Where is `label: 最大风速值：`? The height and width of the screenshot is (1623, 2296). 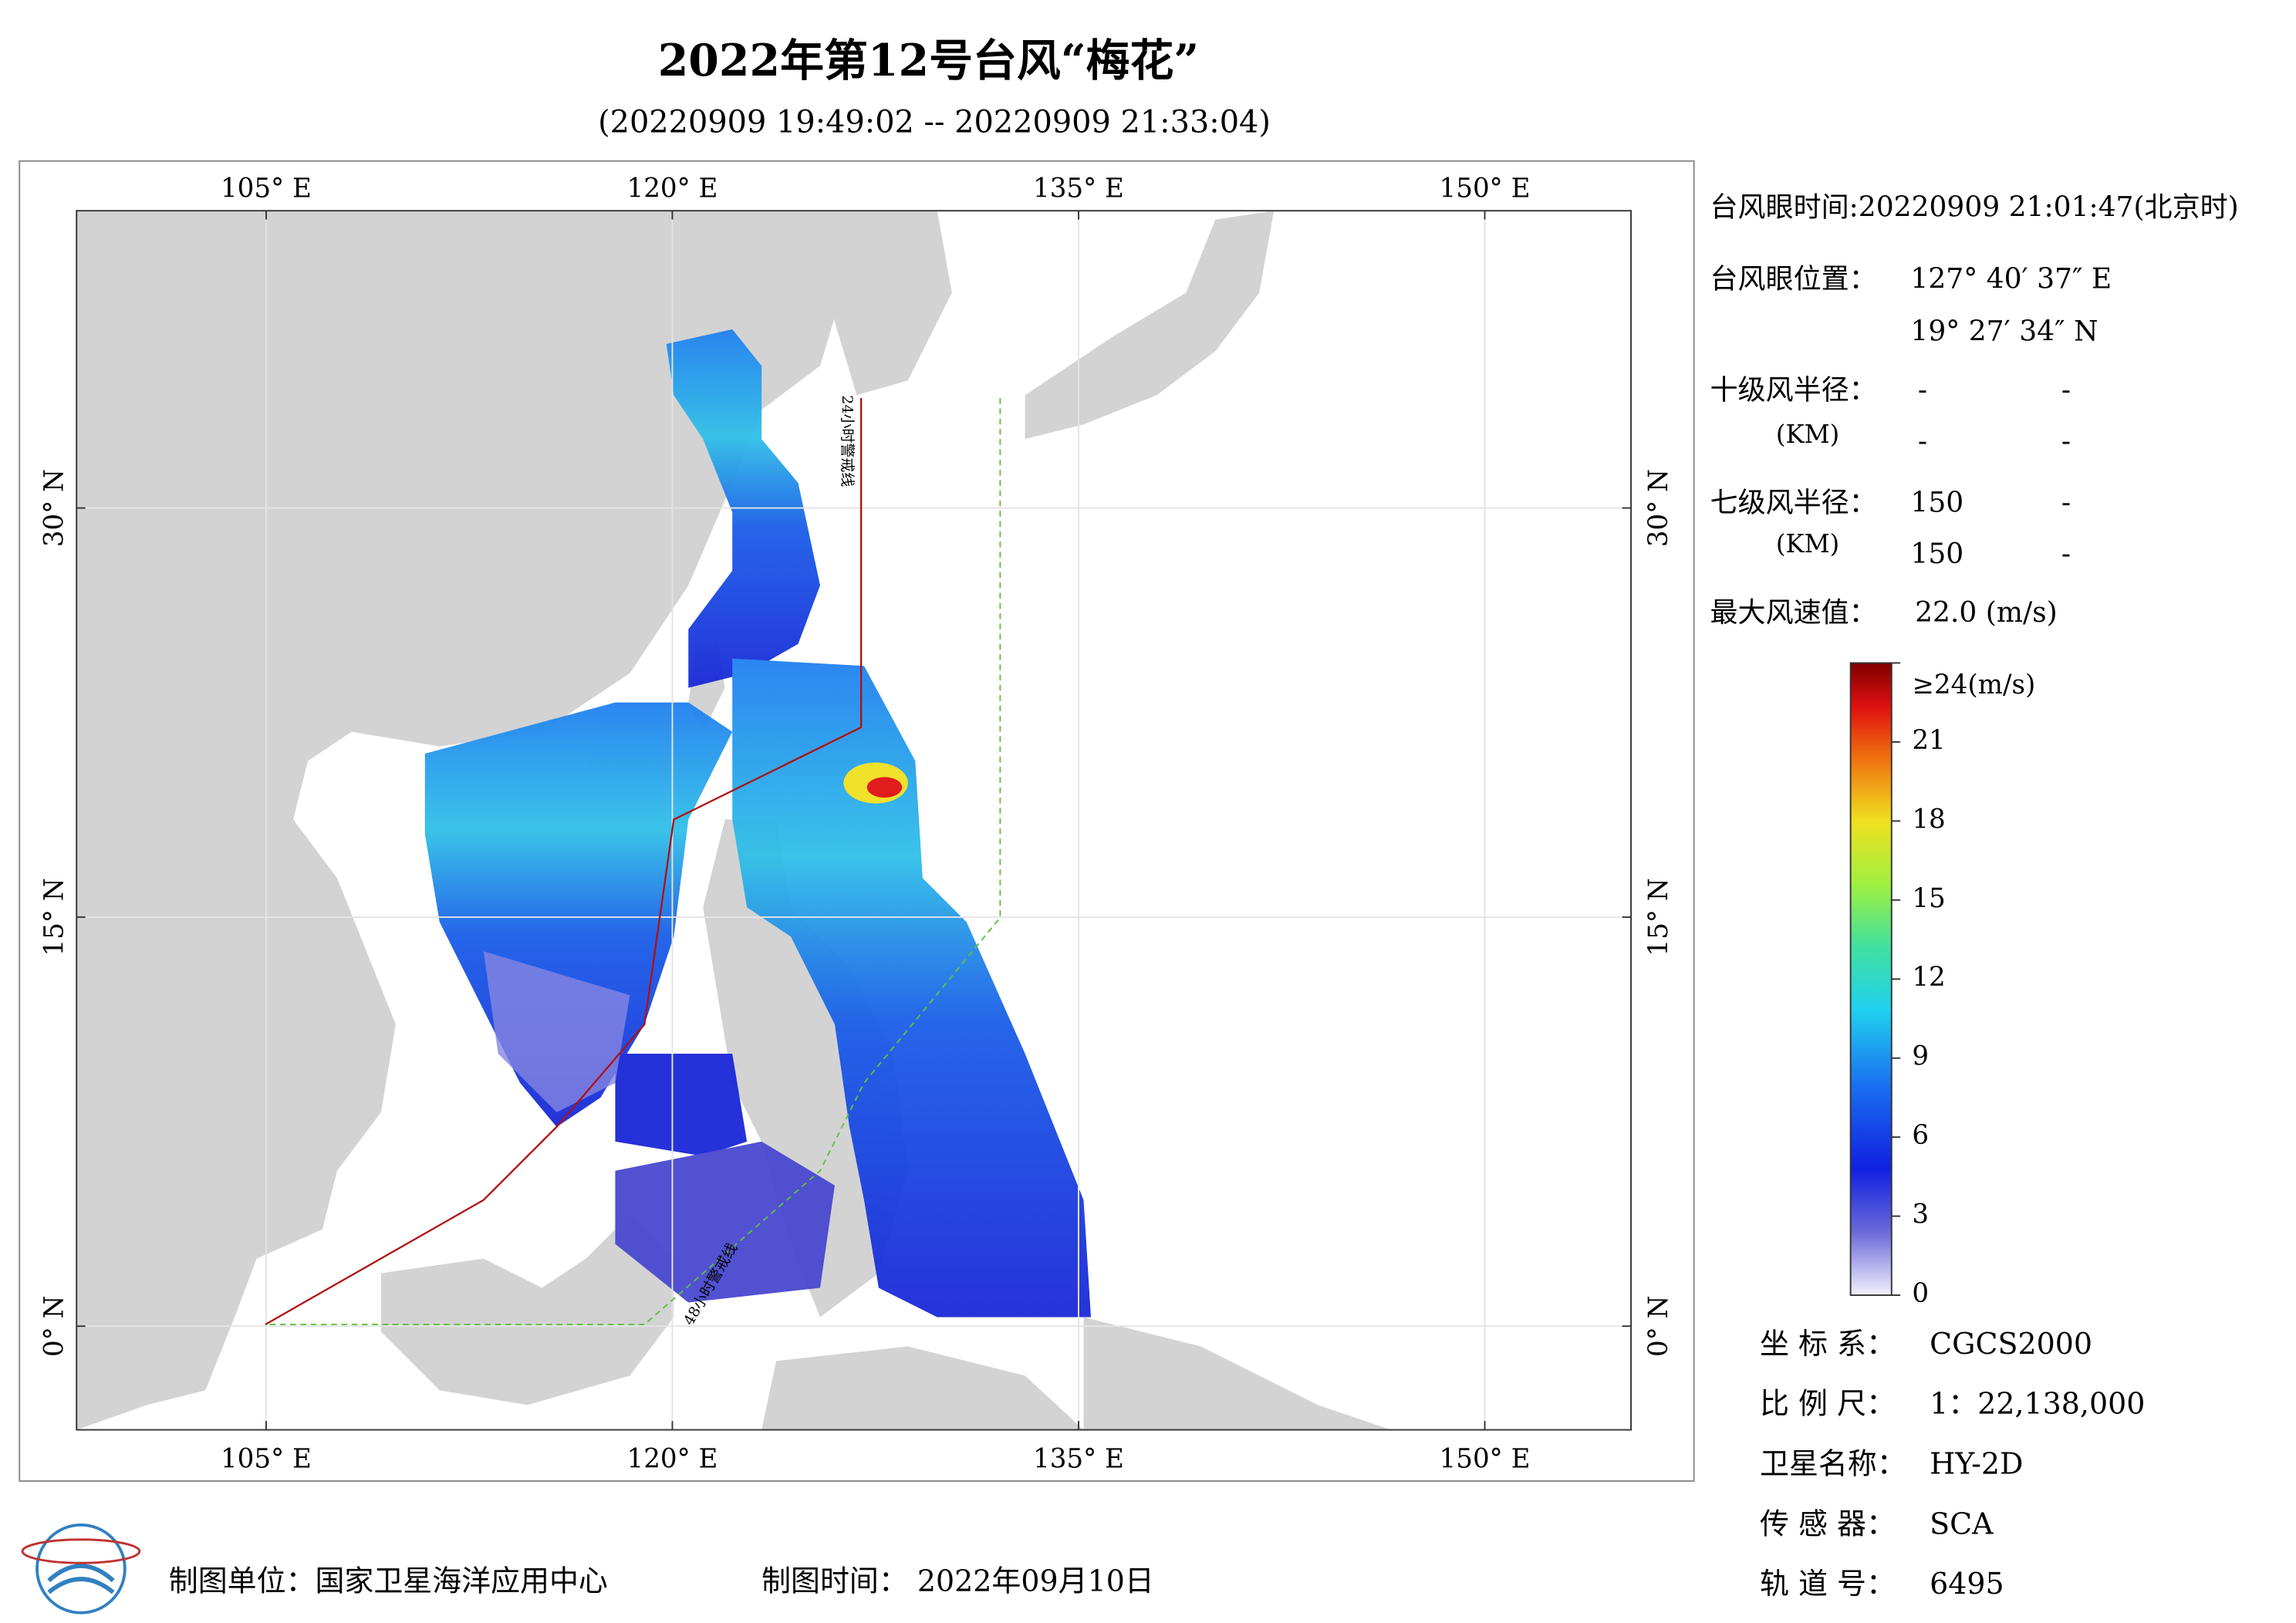
label: 最大风速值： is located at coordinates (1793, 613).